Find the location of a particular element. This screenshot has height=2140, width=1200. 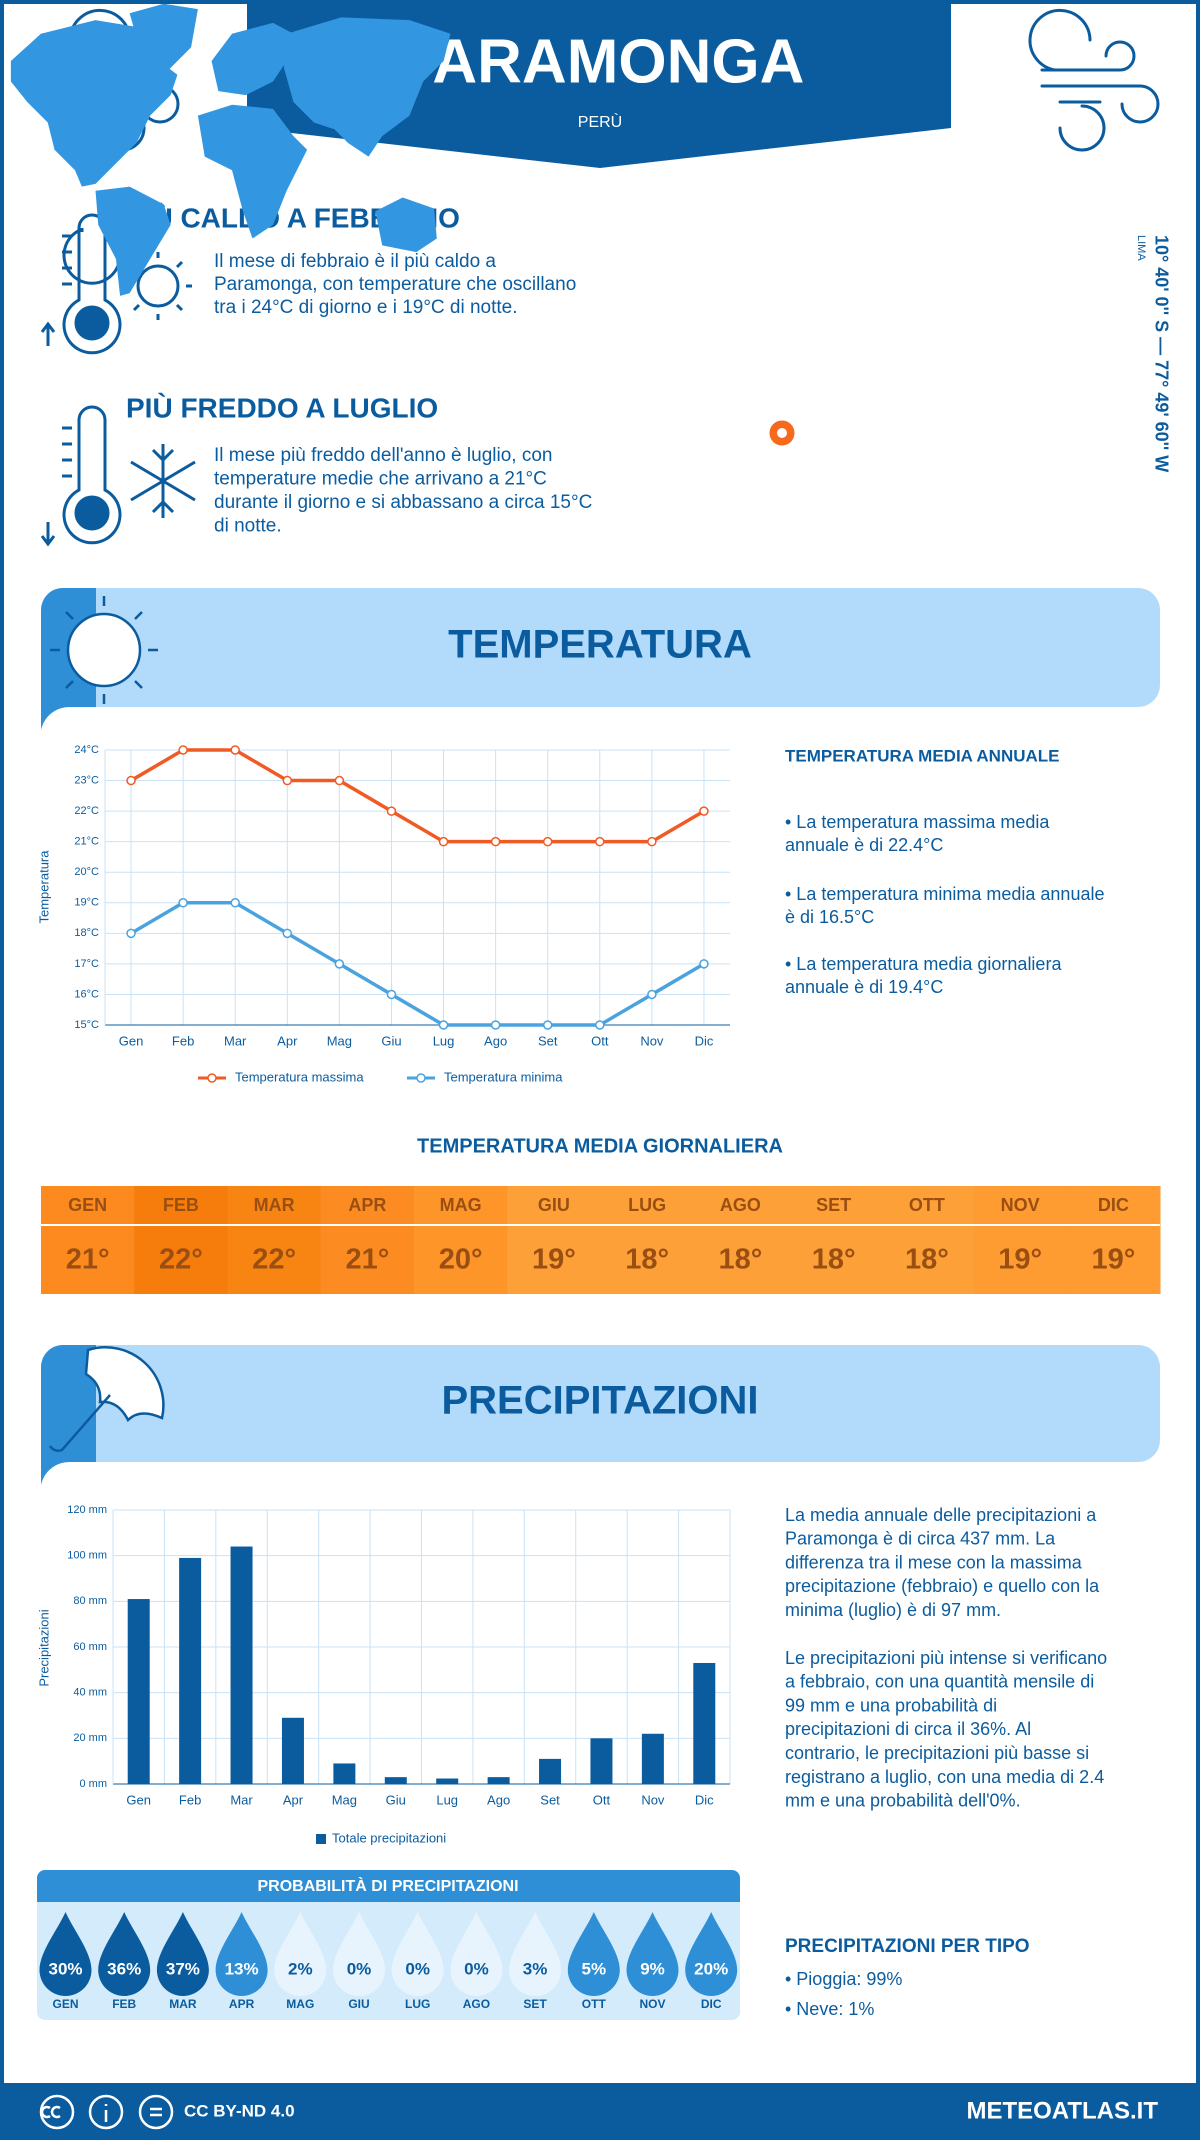

month-header: GEN is located at coordinates (87, 1205).